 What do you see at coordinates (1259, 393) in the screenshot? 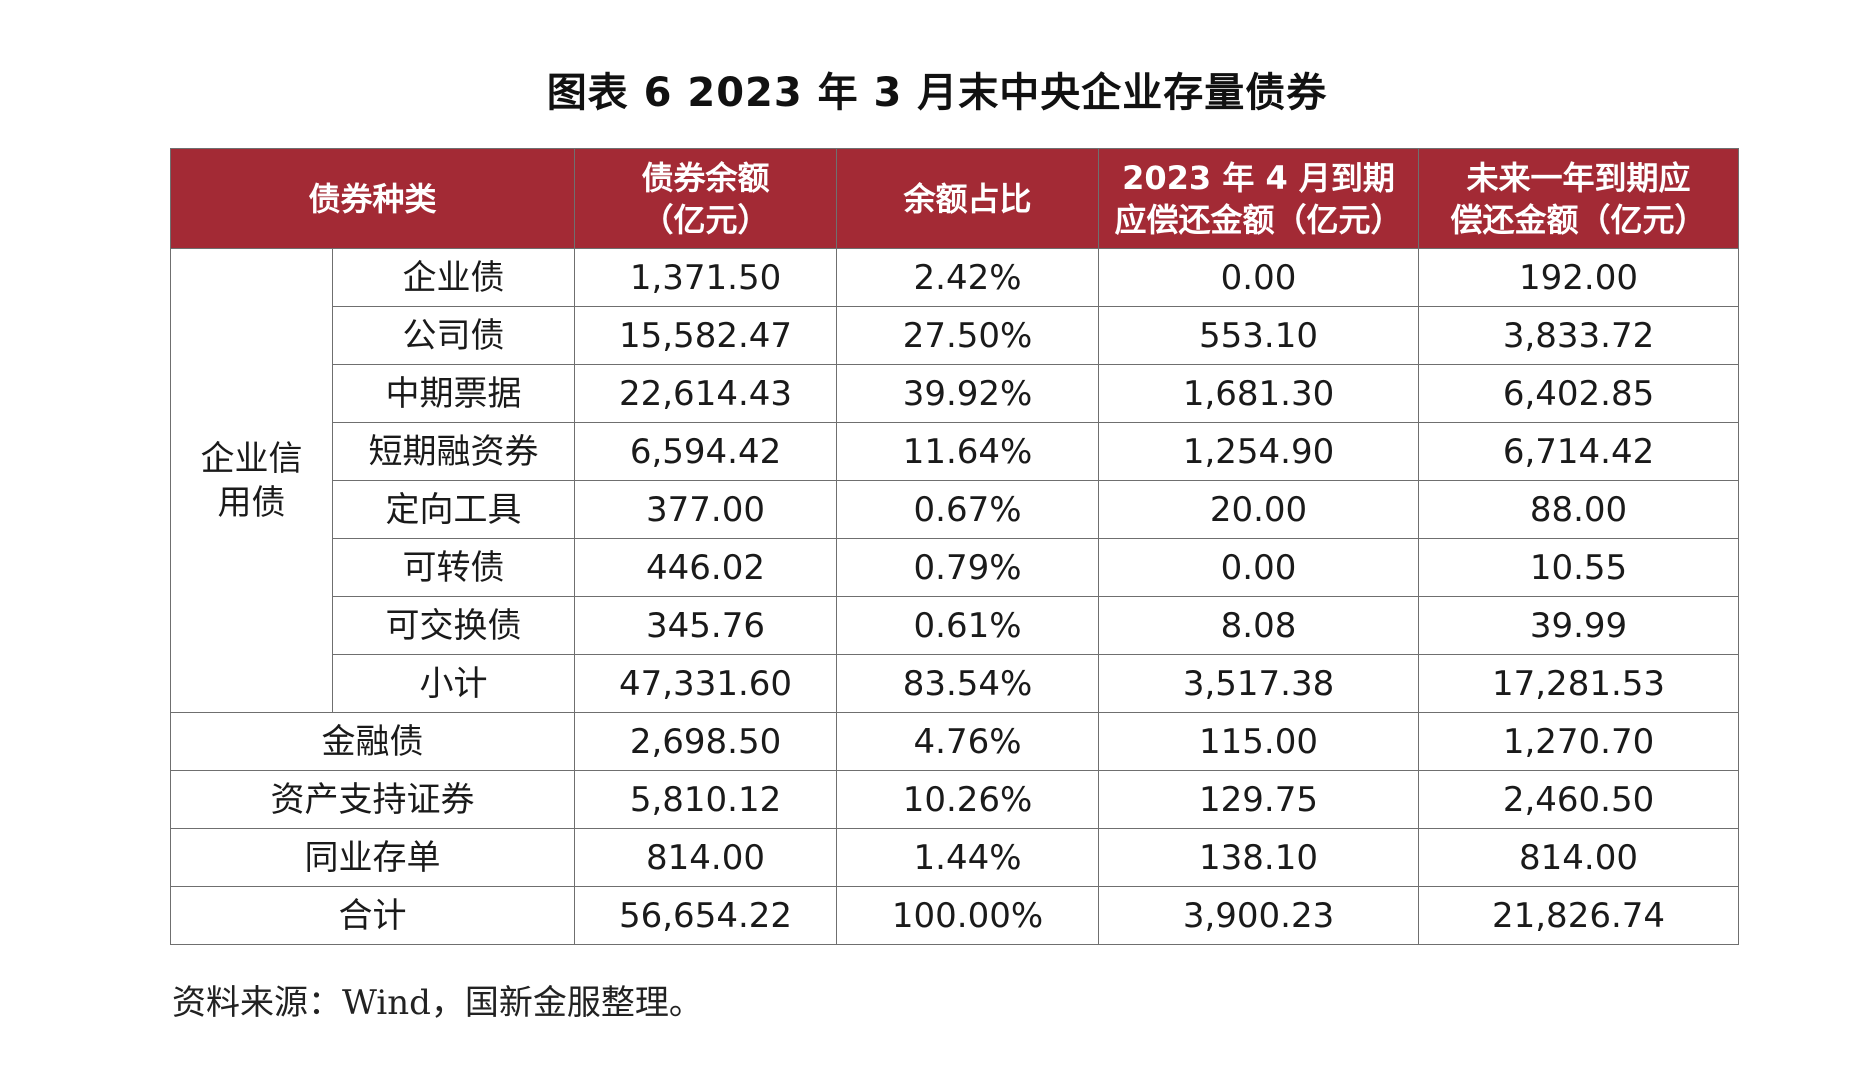
I see `value-cell: 1,681.30` at bounding box center [1259, 393].